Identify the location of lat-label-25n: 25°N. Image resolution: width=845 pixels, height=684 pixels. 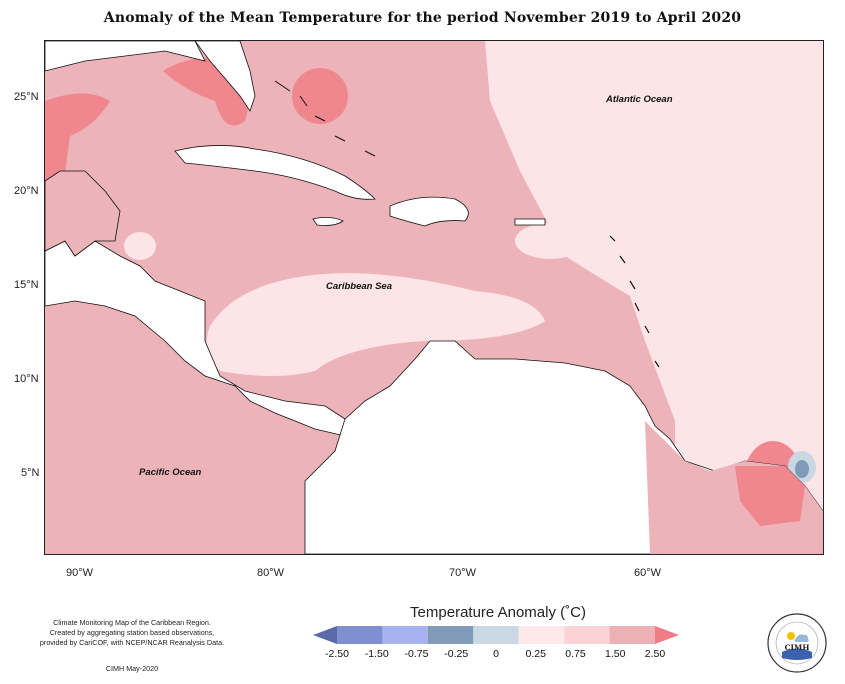
(26, 97).